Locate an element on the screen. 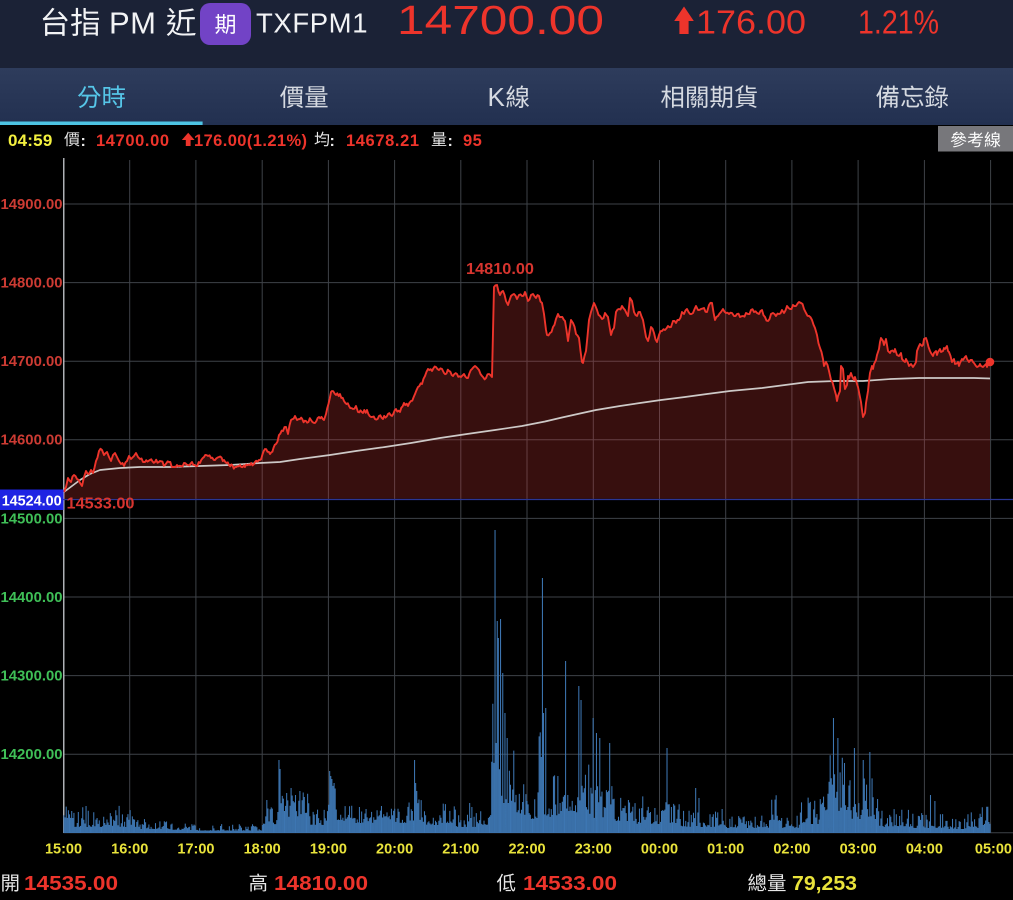  svg-text: 15:00 is located at coordinates (63, 850).